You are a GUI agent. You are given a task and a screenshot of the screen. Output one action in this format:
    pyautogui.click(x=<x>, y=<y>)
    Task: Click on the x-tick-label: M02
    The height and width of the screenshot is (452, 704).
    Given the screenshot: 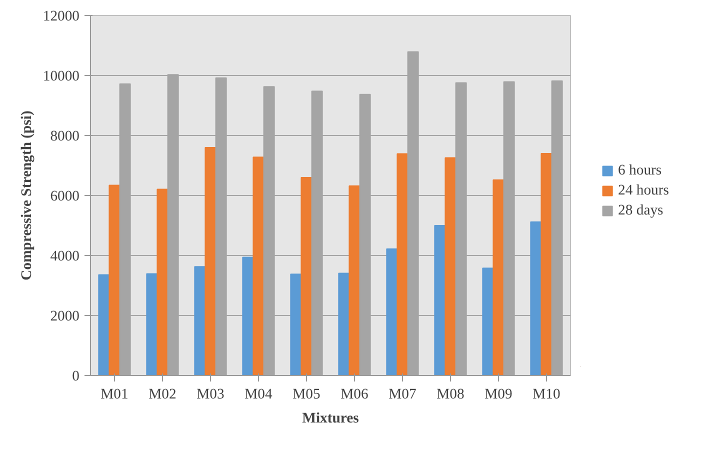 What is the action you would take?
    pyautogui.click(x=162, y=394)
    